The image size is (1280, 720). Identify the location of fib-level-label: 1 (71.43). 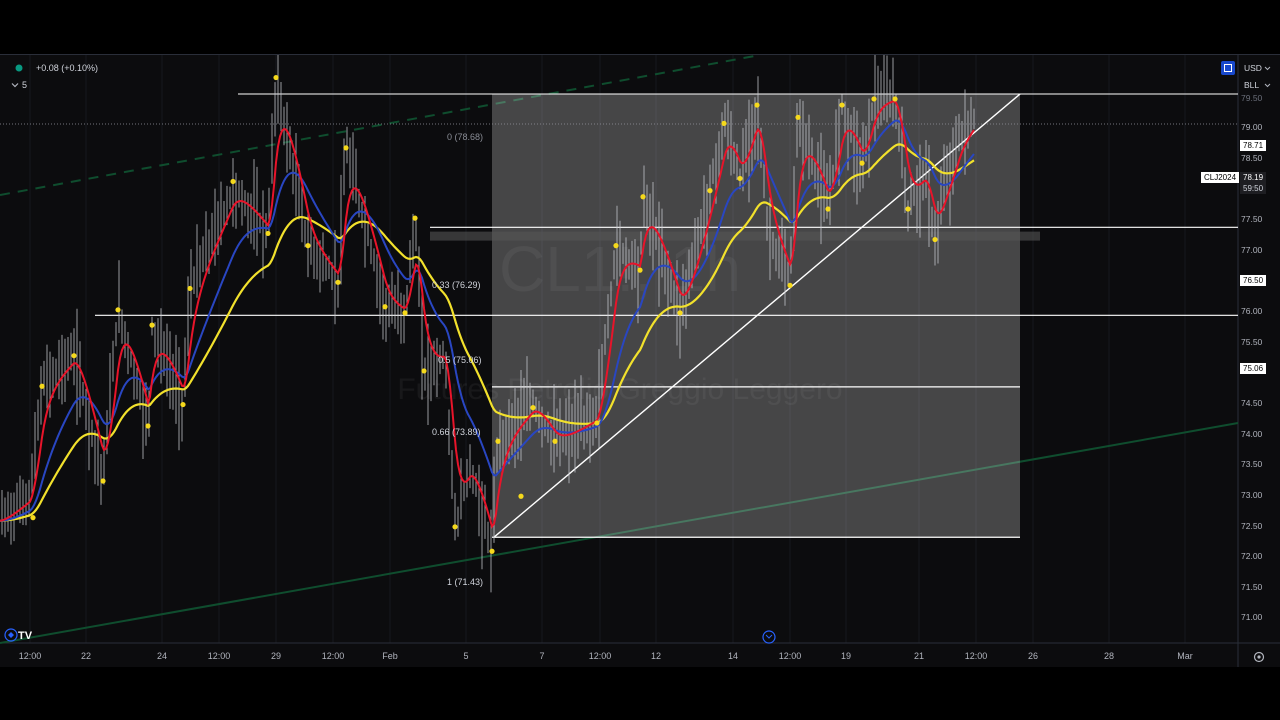
(465, 582).